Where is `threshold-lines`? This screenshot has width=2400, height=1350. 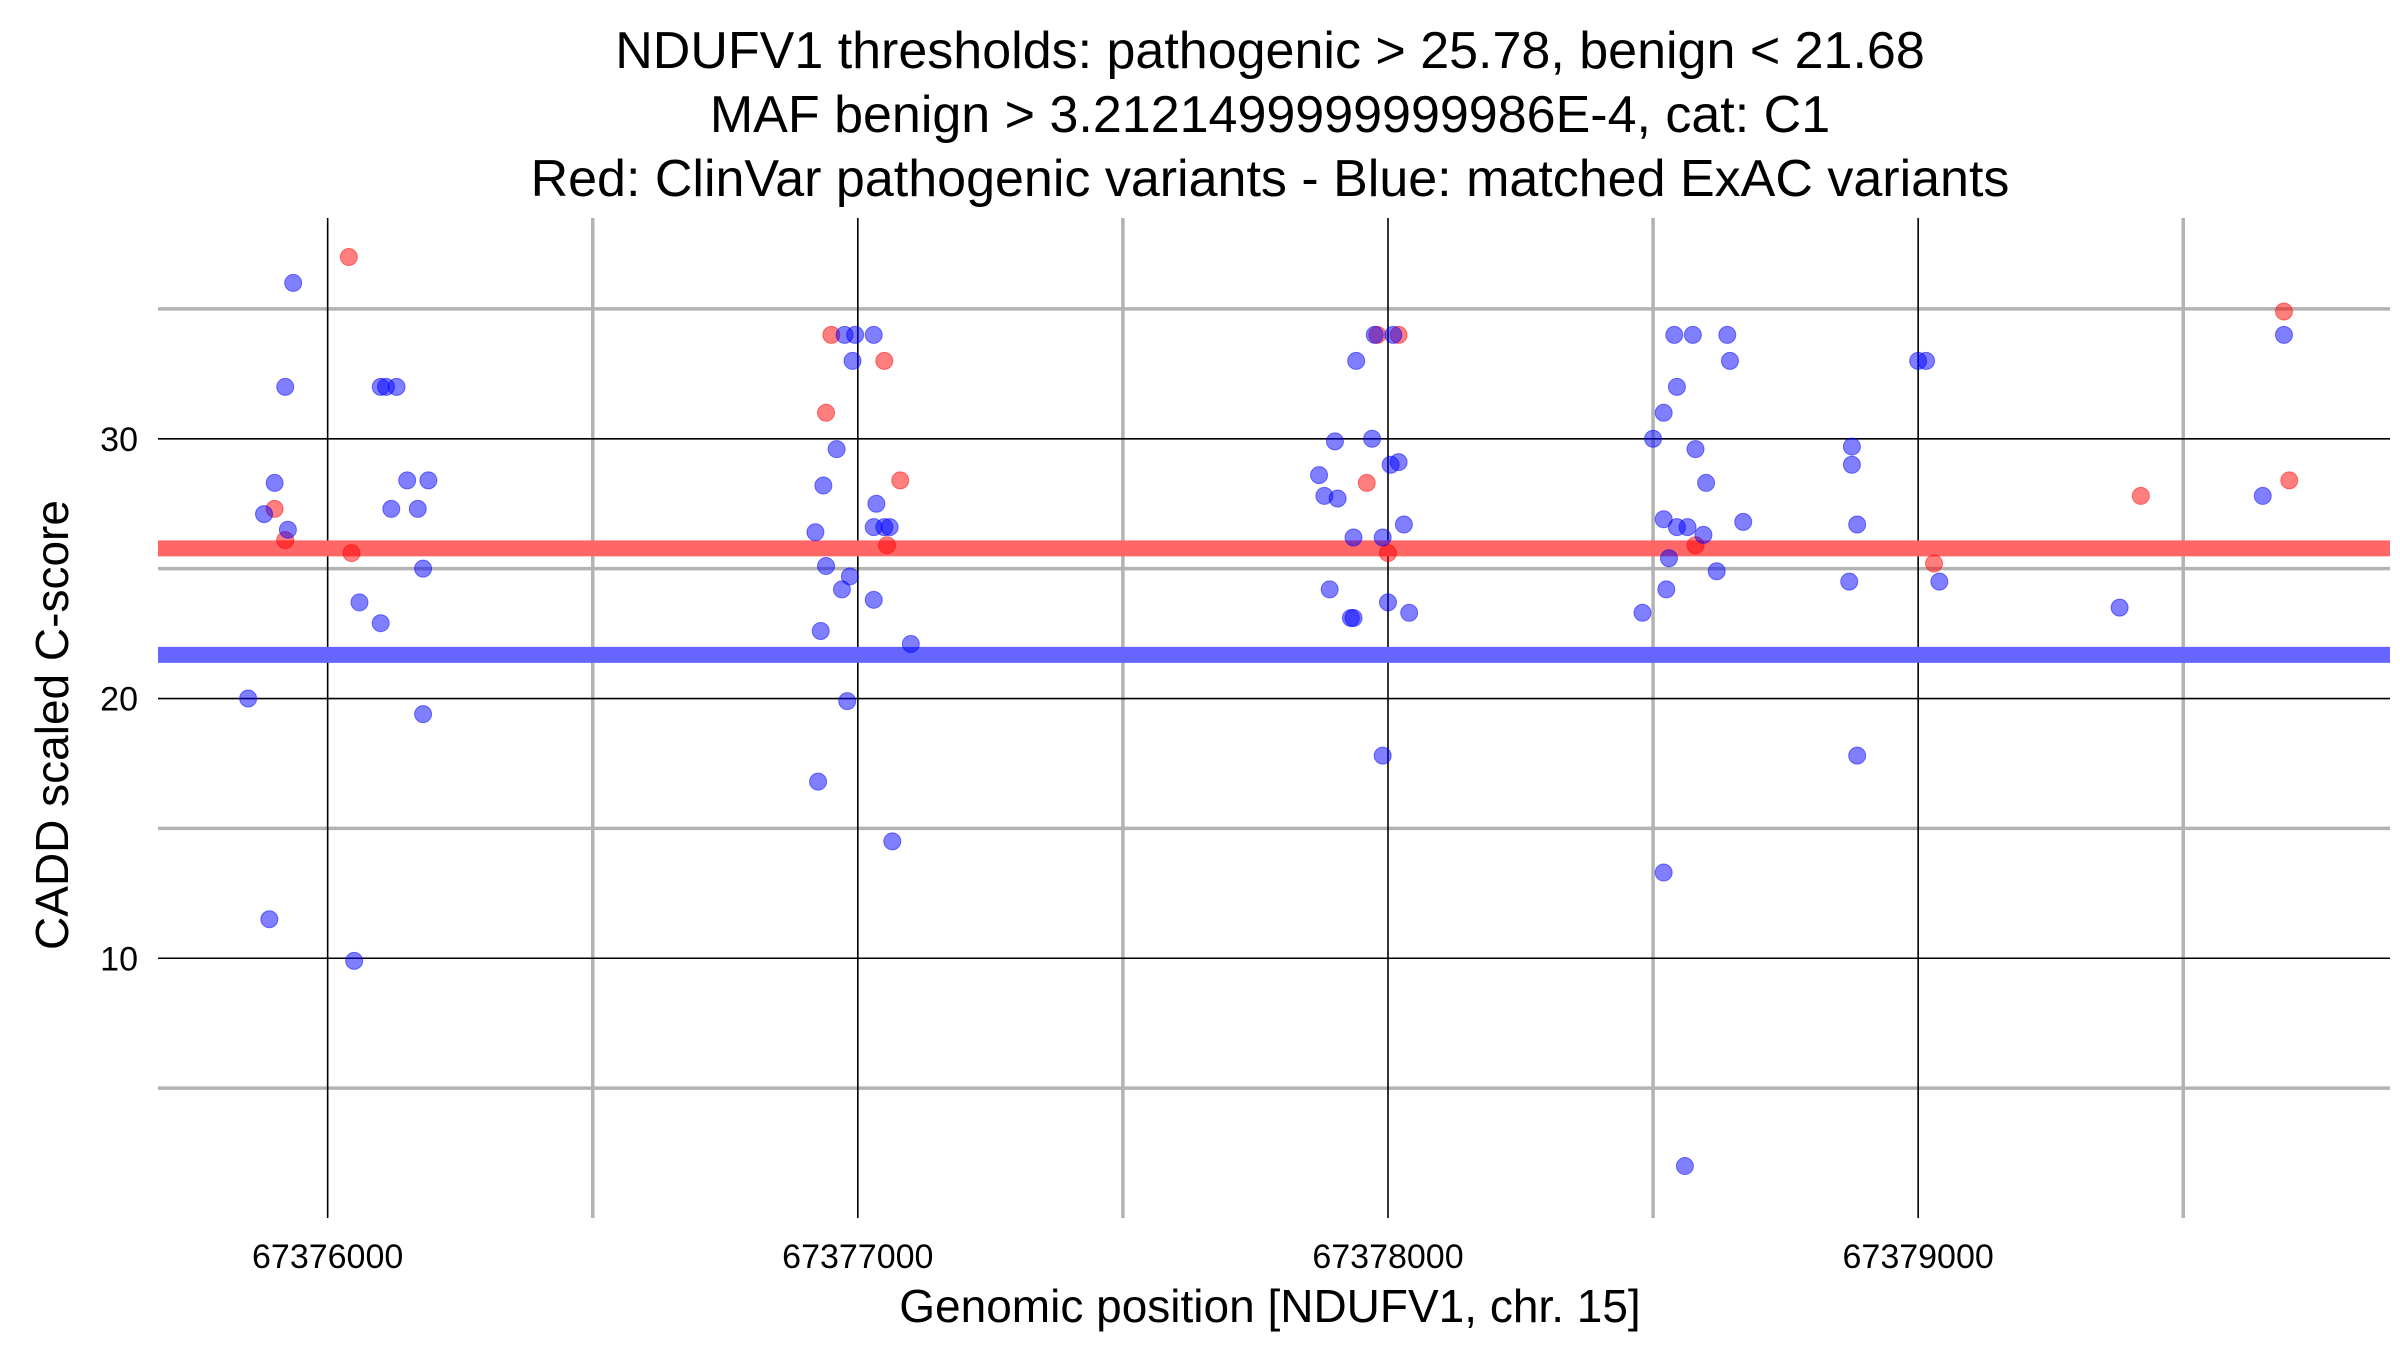 threshold-lines is located at coordinates (1274, 601).